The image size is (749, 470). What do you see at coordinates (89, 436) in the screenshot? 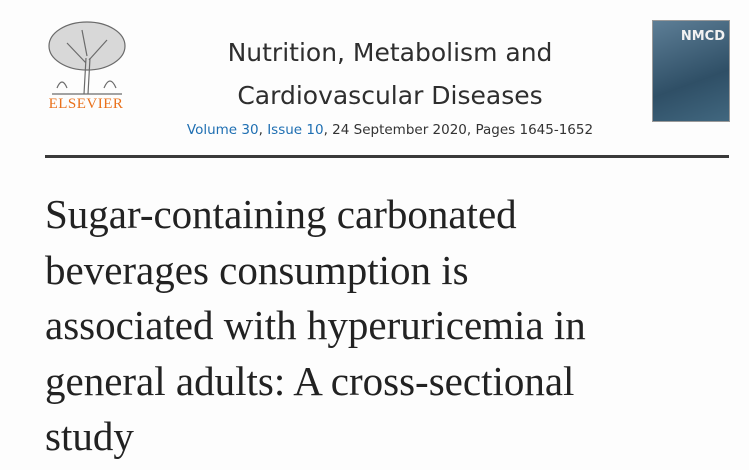
I see `title-line: study` at bounding box center [89, 436].